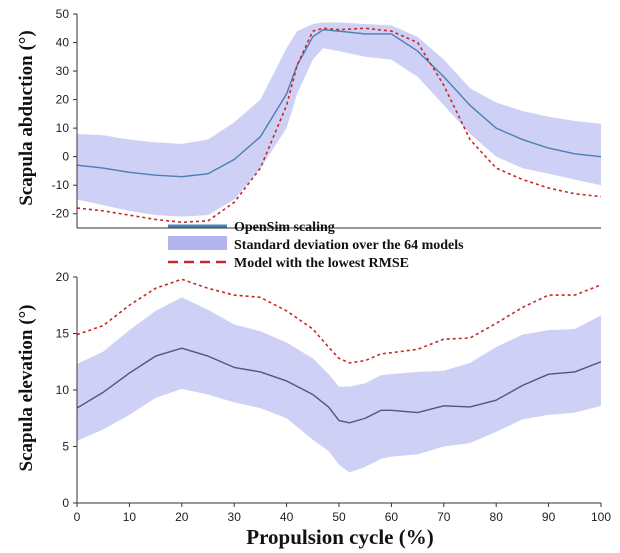  What do you see at coordinates (26, 117) in the screenshot?
I see `abduction-y-axis-label: Scapula abduction (°)` at bounding box center [26, 117].